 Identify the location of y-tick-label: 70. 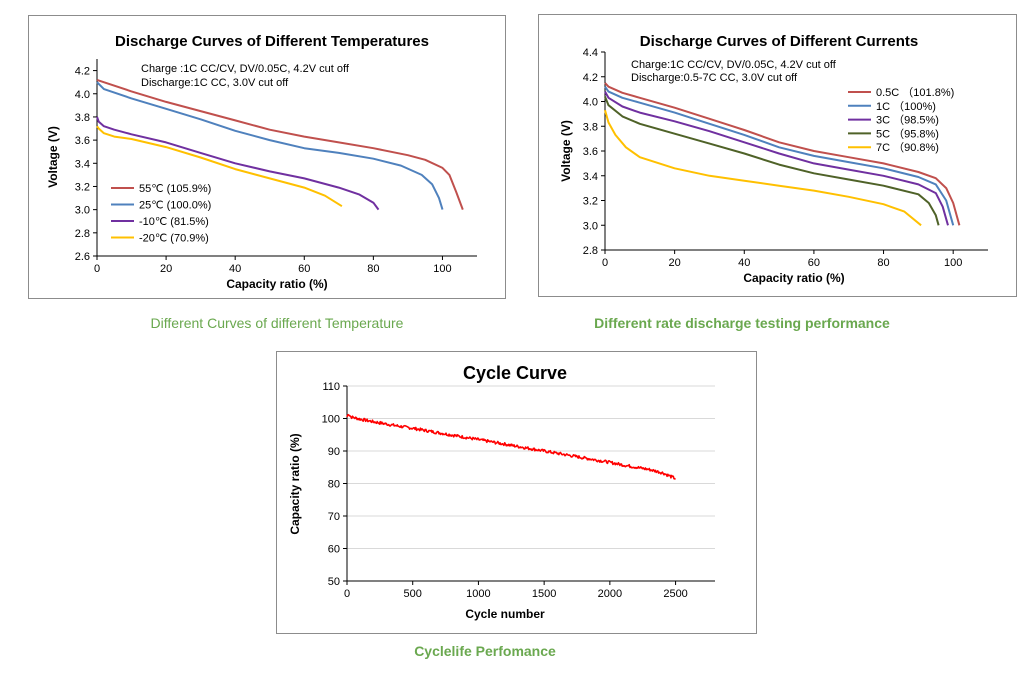
(334, 517).